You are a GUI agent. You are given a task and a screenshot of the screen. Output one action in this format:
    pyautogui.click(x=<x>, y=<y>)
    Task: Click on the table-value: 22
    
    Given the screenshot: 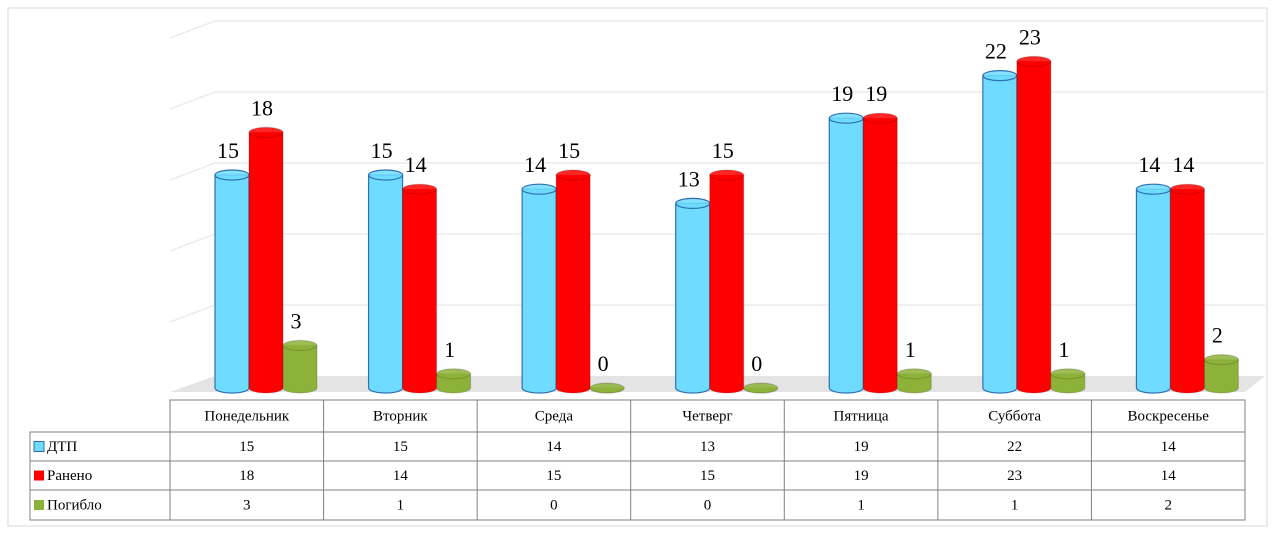 What is the action you would take?
    pyautogui.click(x=1014, y=447)
    